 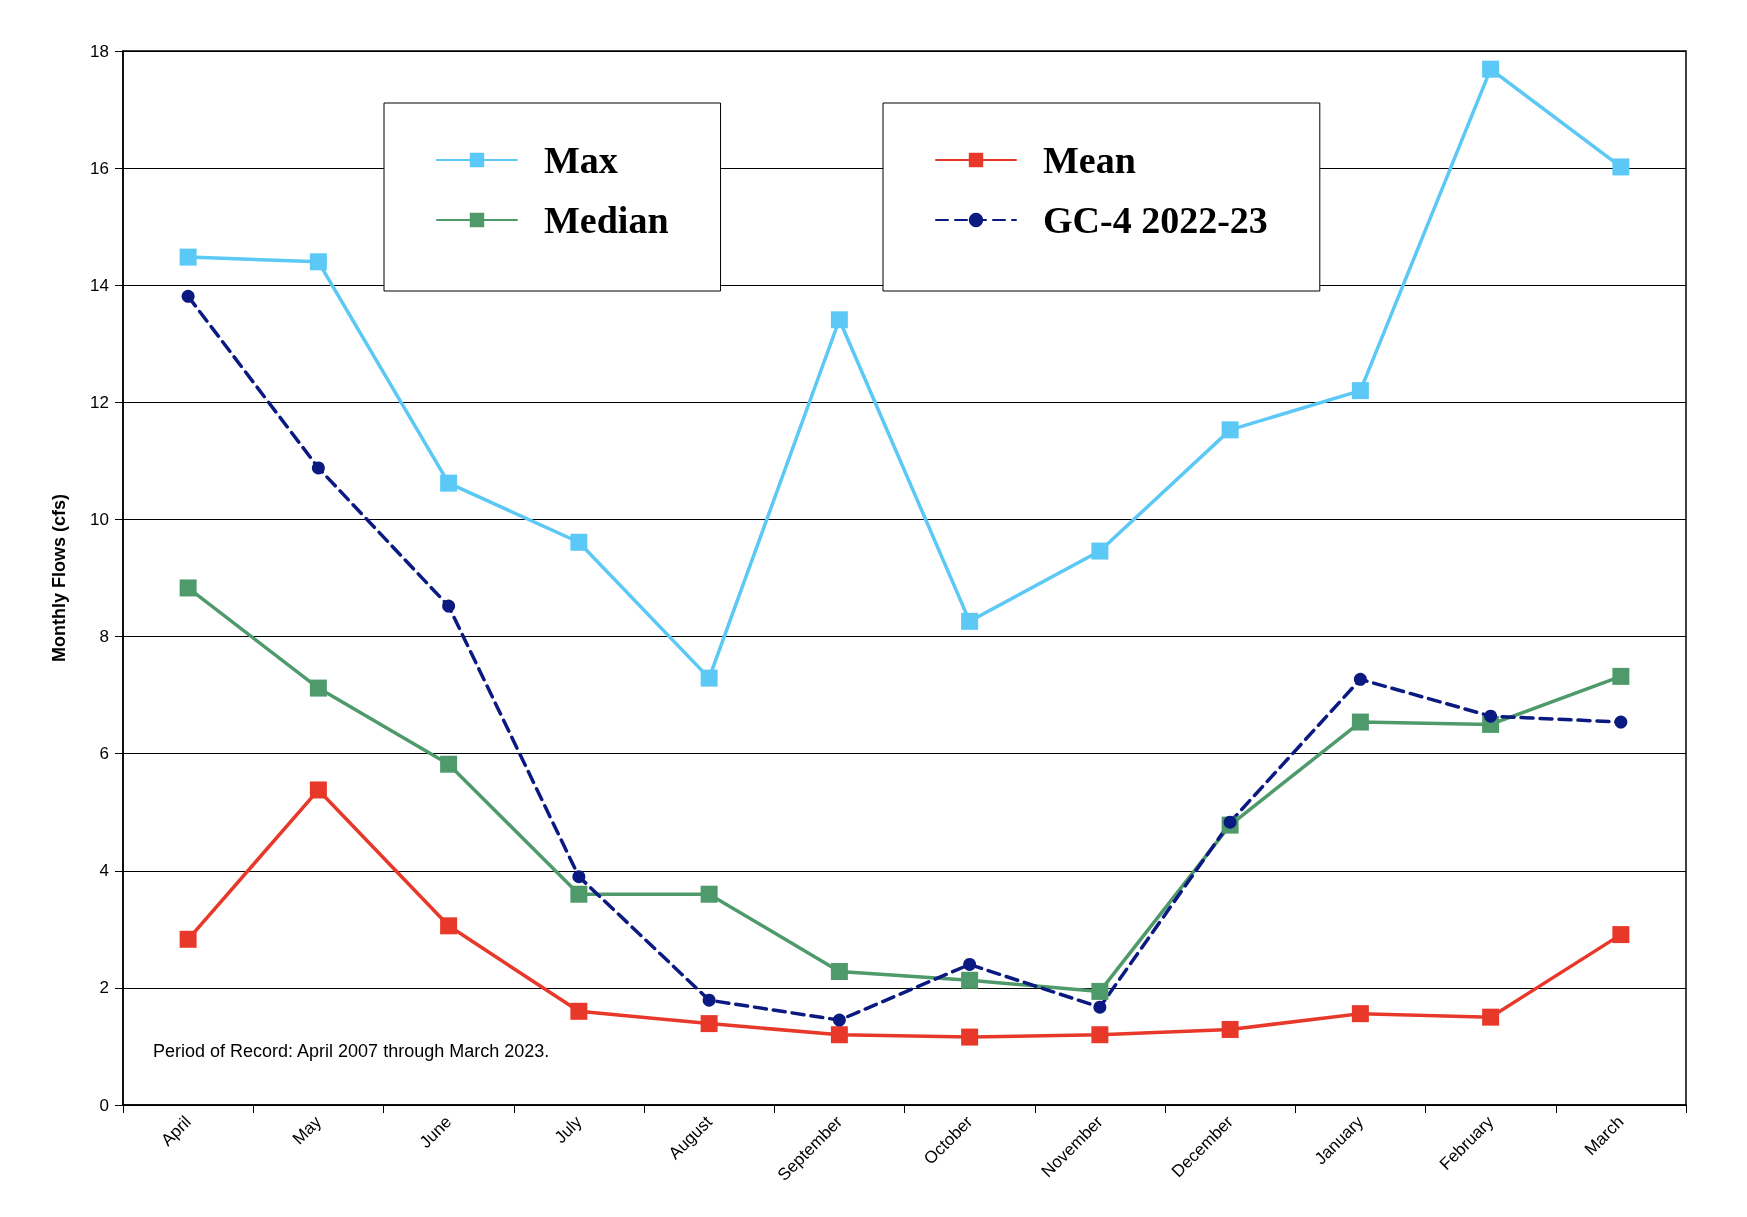 What do you see at coordinates (99, 402) in the screenshot?
I see `y-tick-label: 12` at bounding box center [99, 402].